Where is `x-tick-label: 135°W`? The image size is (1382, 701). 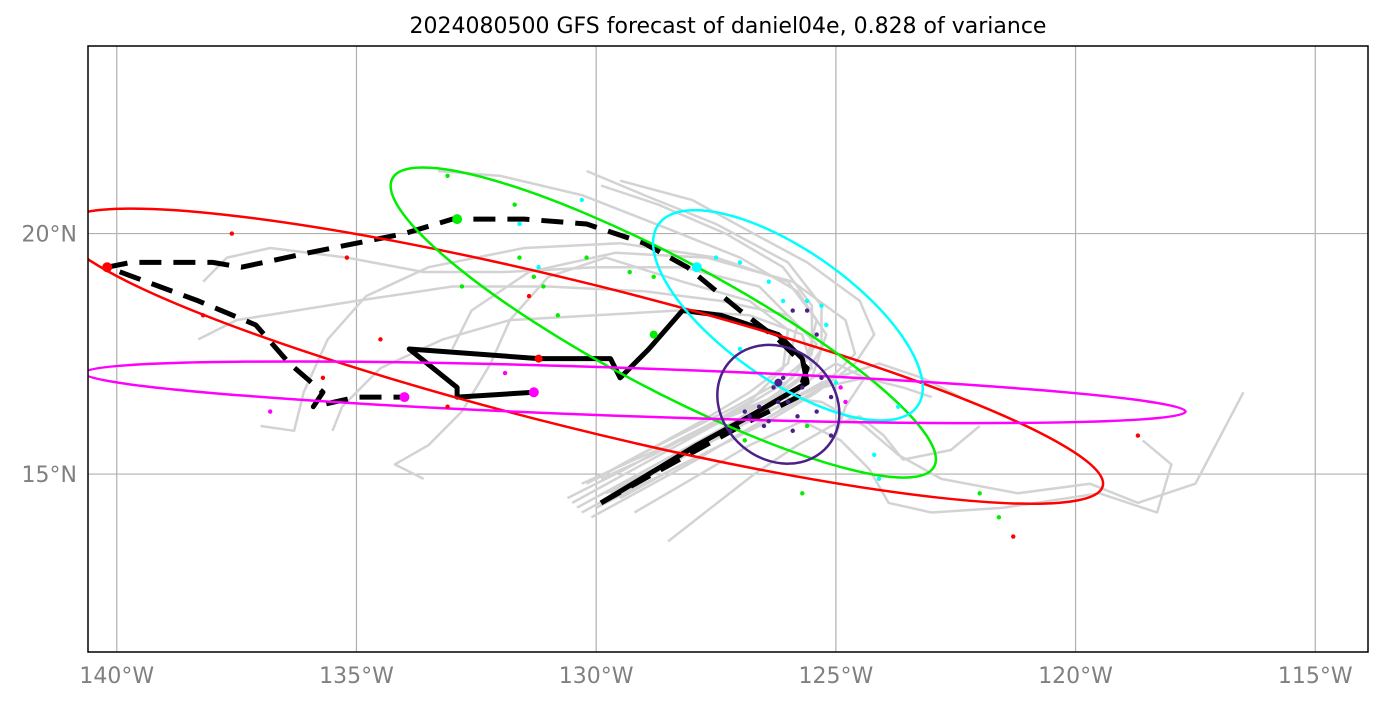 x-tick-label: 135°W is located at coordinates (356, 676).